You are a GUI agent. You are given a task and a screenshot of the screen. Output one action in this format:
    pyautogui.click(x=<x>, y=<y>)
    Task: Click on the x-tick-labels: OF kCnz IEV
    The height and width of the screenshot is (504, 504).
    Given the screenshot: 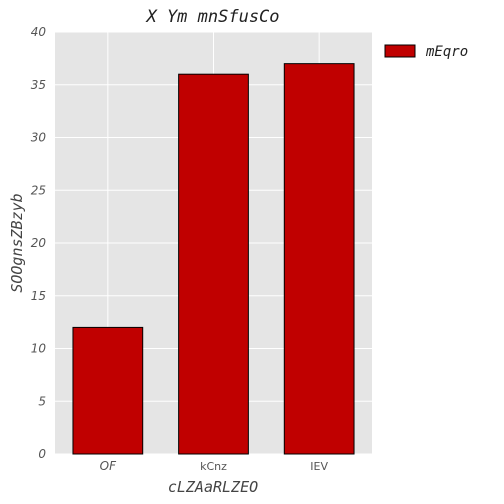 What is the action you would take?
    pyautogui.click(x=214, y=466)
    